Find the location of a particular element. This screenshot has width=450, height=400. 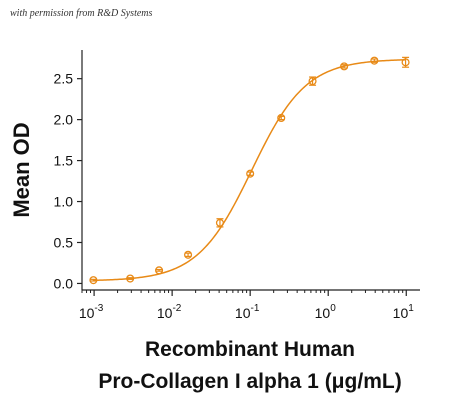

y-tick-label: 2.0 is located at coordinates (64, 120).